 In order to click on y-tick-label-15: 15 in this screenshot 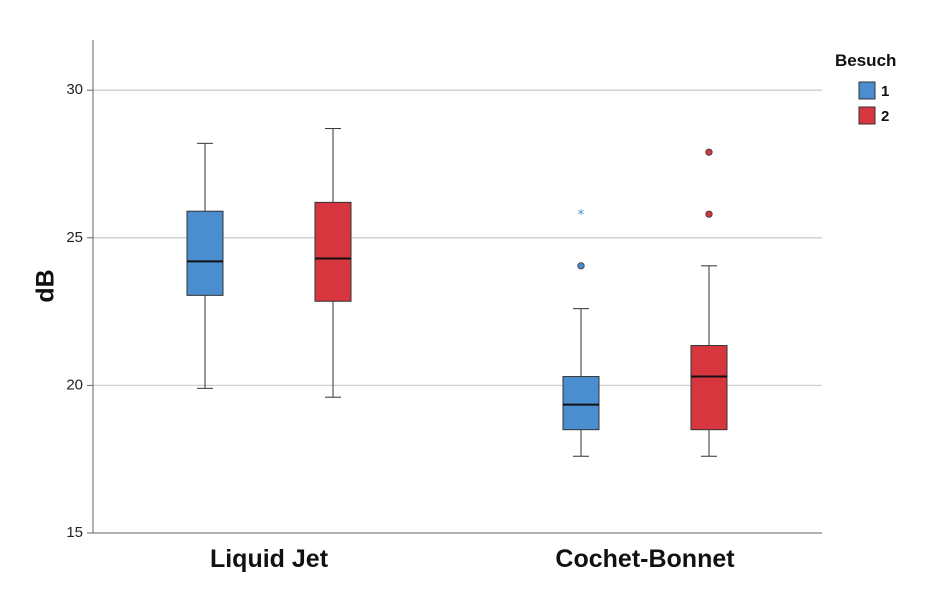, I will do `click(74, 532)`.